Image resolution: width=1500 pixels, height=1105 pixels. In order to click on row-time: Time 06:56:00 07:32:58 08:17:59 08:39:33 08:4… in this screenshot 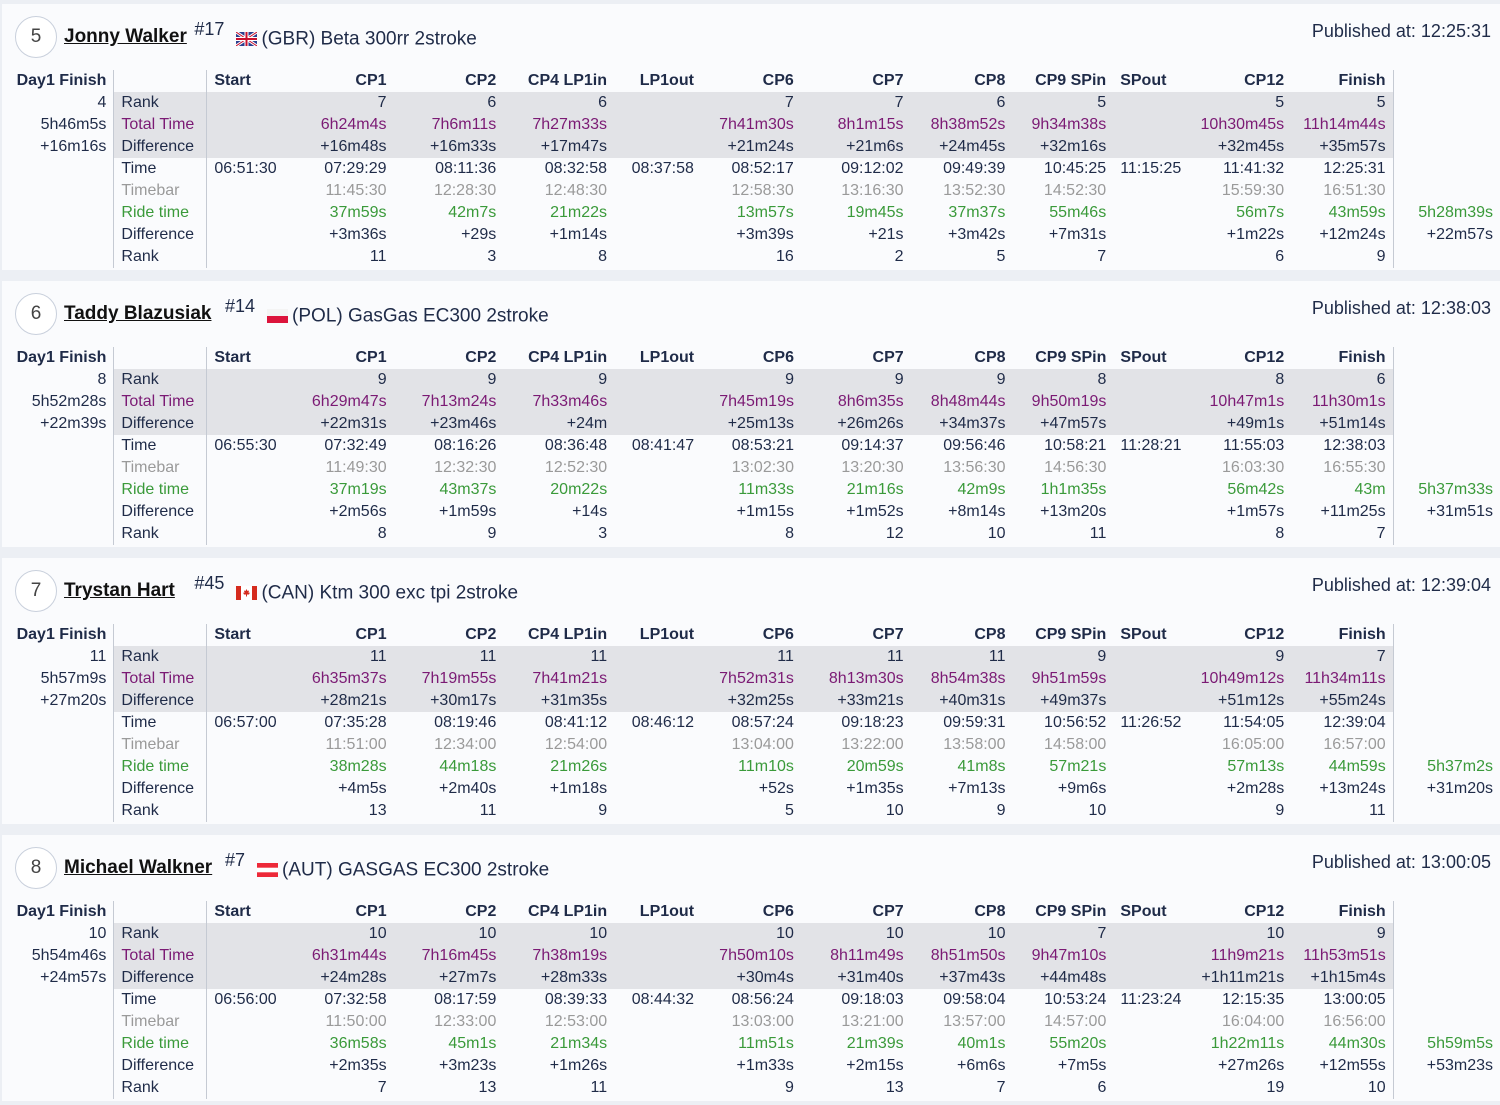, I will do `click(751, 1000)`.